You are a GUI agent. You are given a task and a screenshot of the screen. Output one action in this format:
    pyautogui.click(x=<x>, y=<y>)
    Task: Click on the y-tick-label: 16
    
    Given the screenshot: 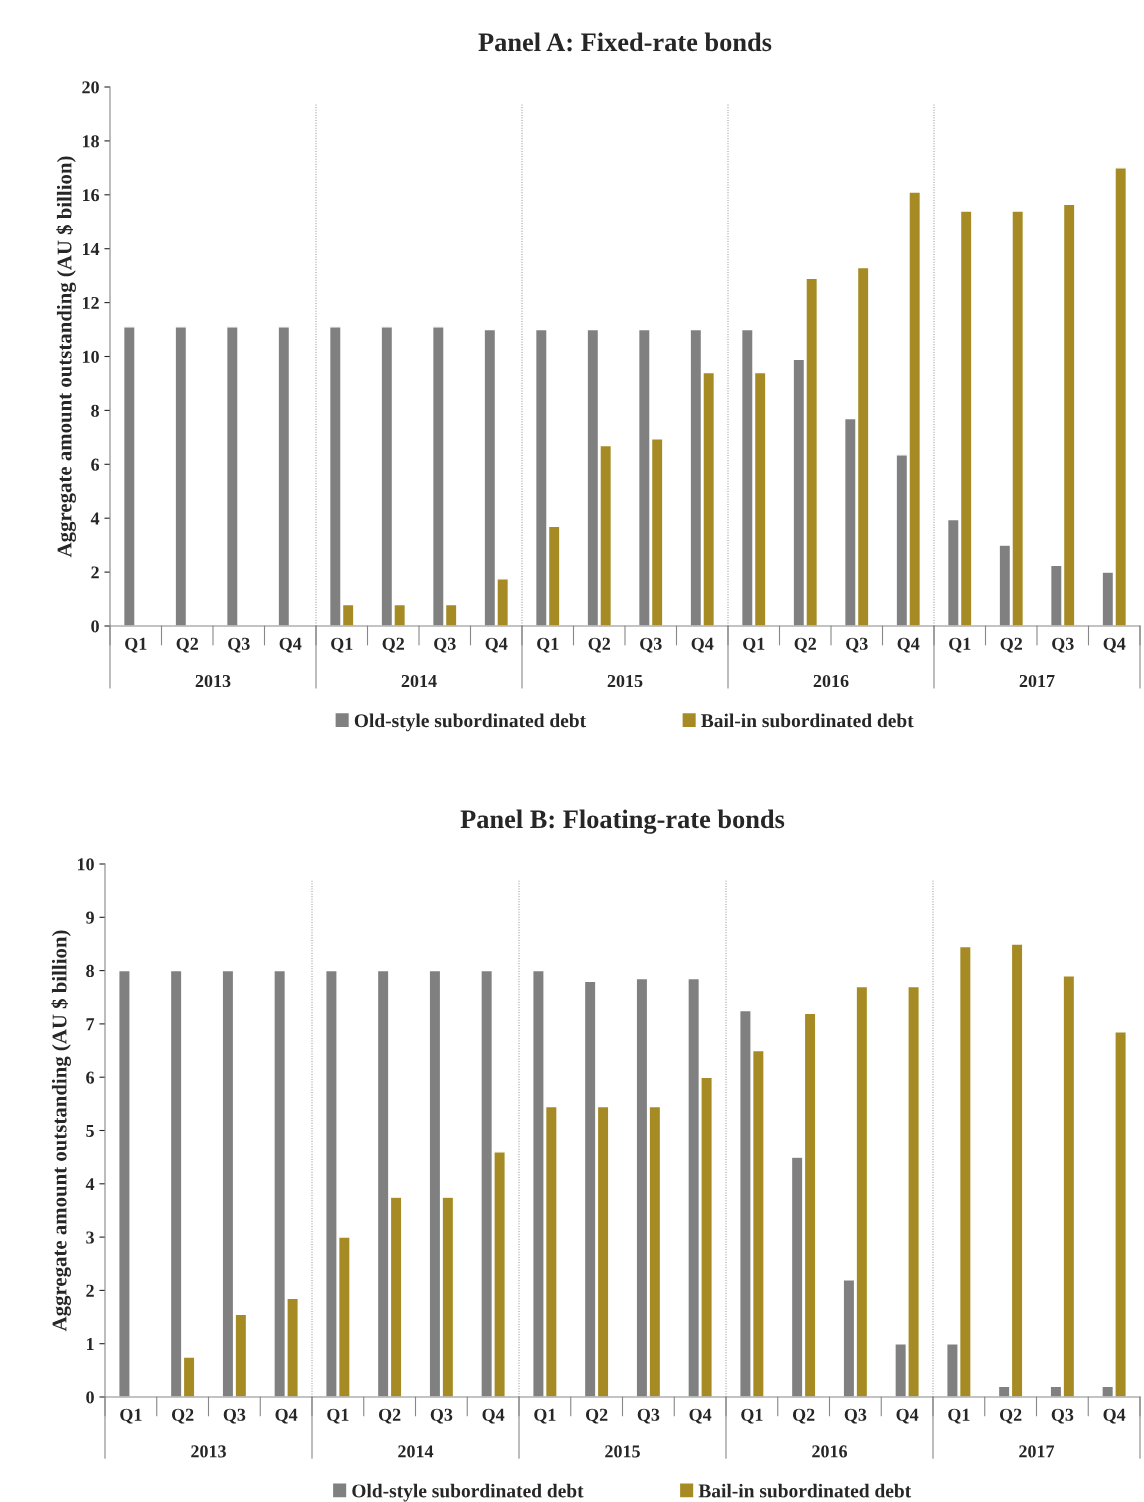 What is the action you would take?
    pyautogui.click(x=91, y=195)
    